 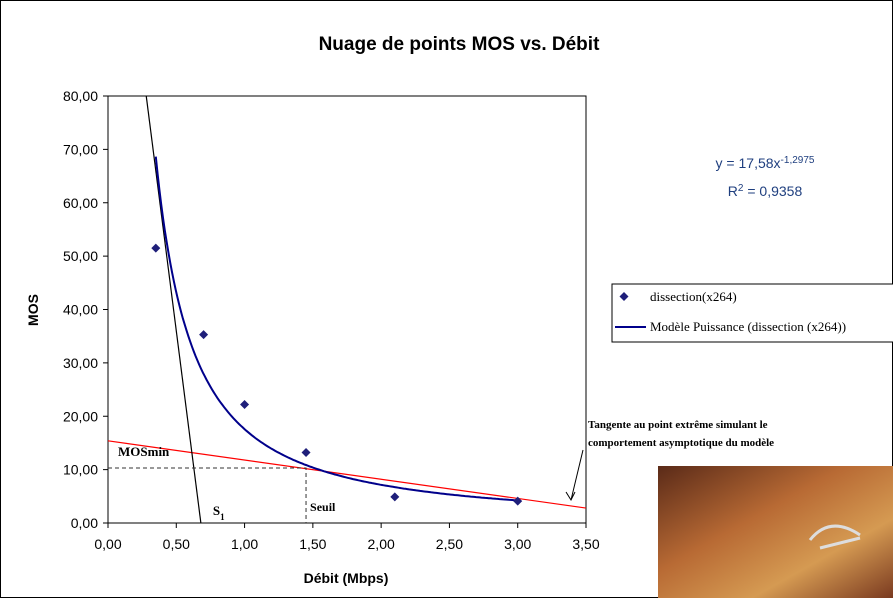 What do you see at coordinates (312, 544) in the screenshot?
I see `x-tick-label: 1,50` at bounding box center [312, 544].